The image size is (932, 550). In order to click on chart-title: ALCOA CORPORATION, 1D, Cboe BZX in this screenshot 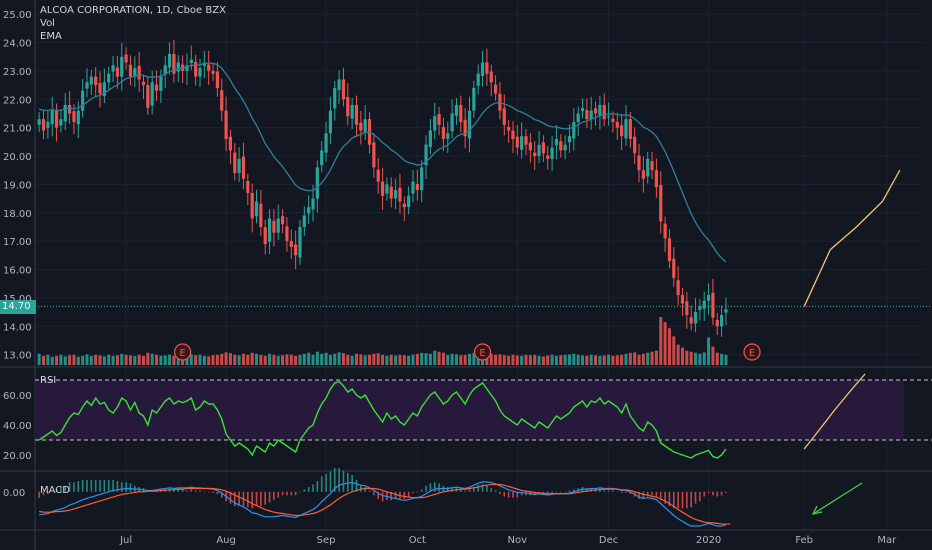, I will do `click(133, 10)`.